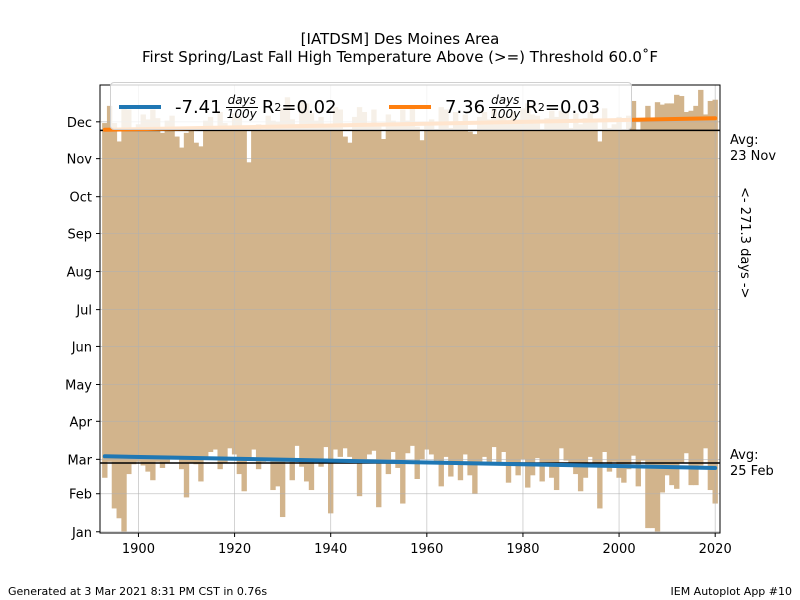 The height and width of the screenshot is (600, 800). I want to click on bar-1945, so click(355, 289).